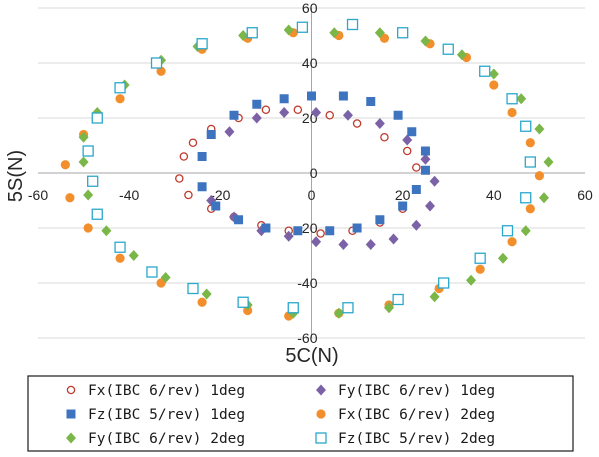  What do you see at coordinates (307, 283) in the screenshot?
I see `y-tick-label: -40` at bounding box center [307, 283].